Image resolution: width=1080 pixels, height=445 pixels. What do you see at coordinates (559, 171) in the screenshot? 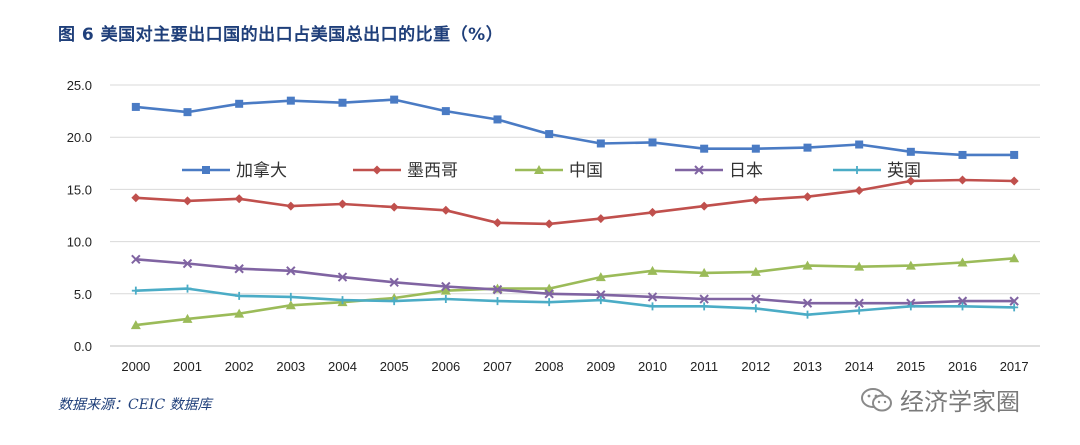
I see `legend-item: 中国` at bounding box center [559, 171].